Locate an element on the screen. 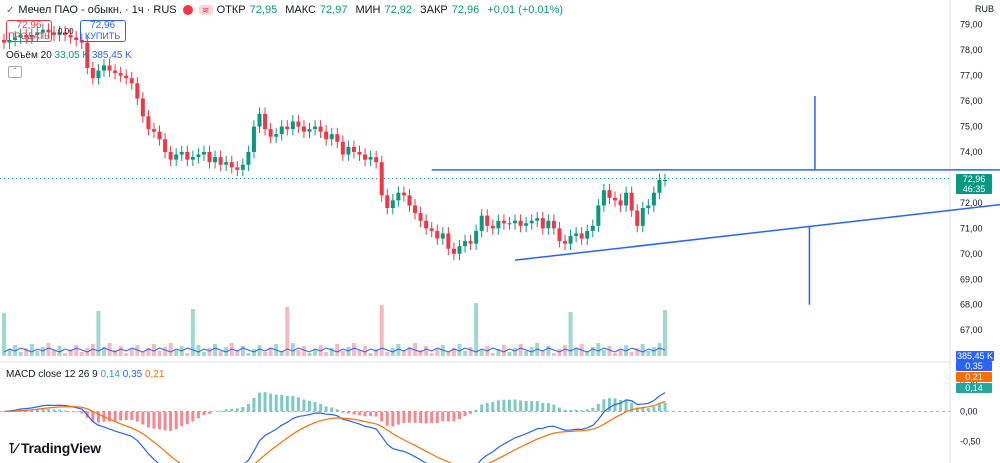  currency-label: RUB is located at coordinates (985, 9).